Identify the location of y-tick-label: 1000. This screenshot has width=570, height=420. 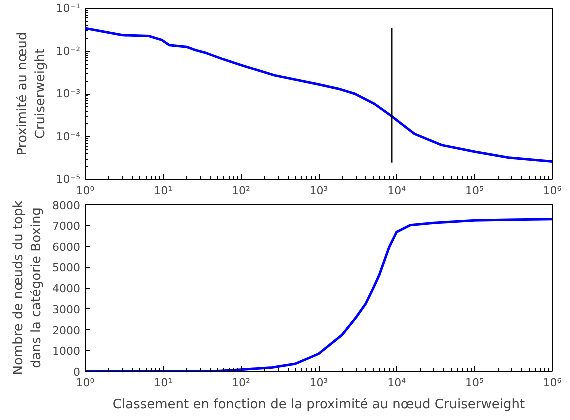
(66, 351).